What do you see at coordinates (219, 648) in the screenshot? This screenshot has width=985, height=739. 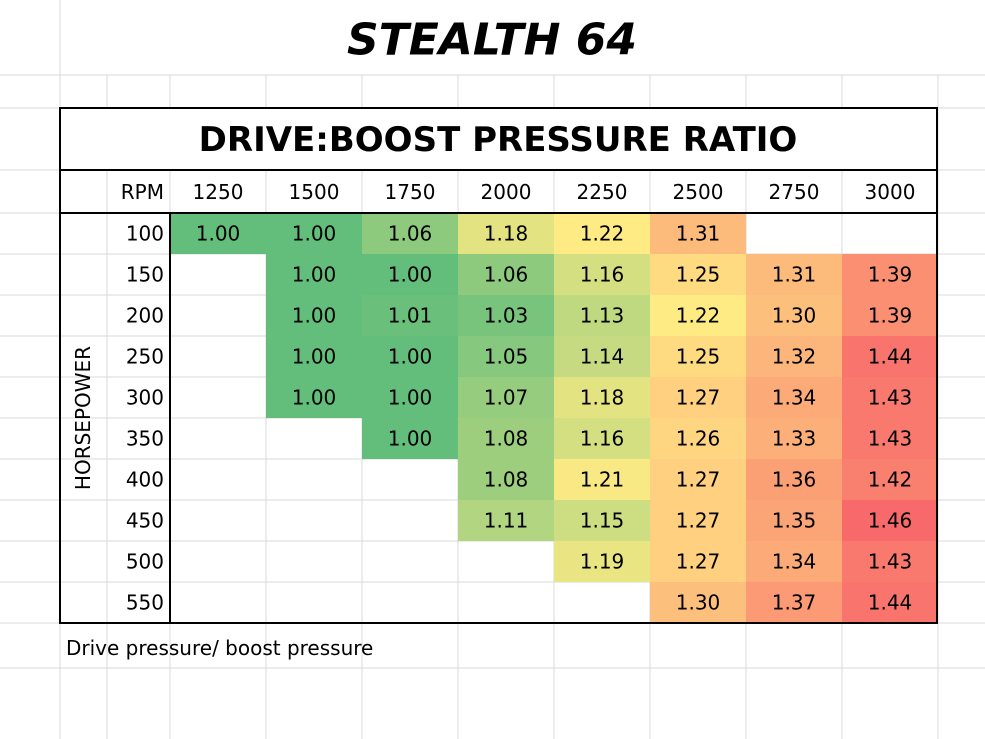 I see `footnote: Drive pressure/ boost pressure` at bounding box center [219, 648].